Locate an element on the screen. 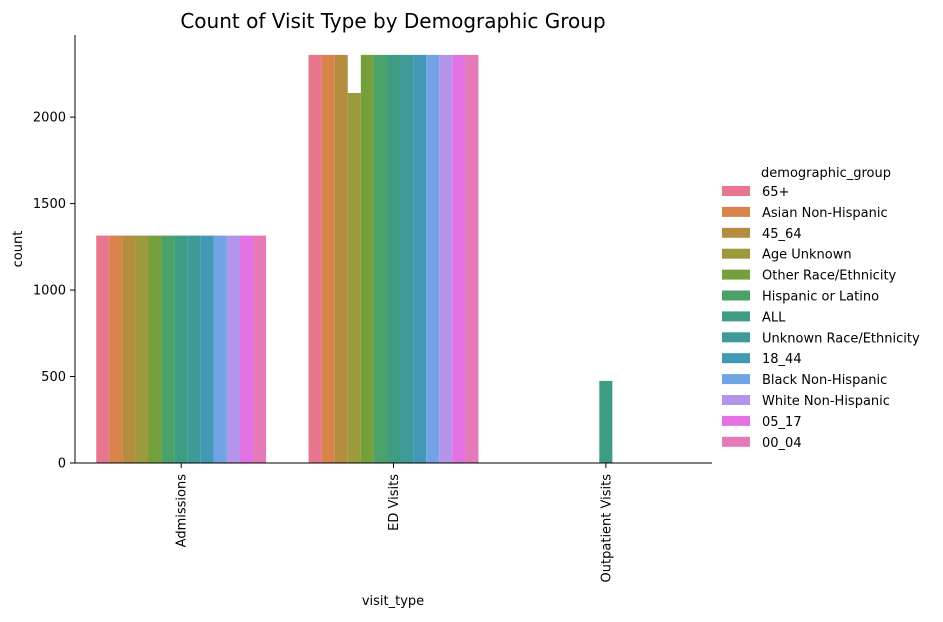 Image resolution: width=943 pixels, height=622 pixels. x-tick-label: Admissions is located at coordinates (182, 511).